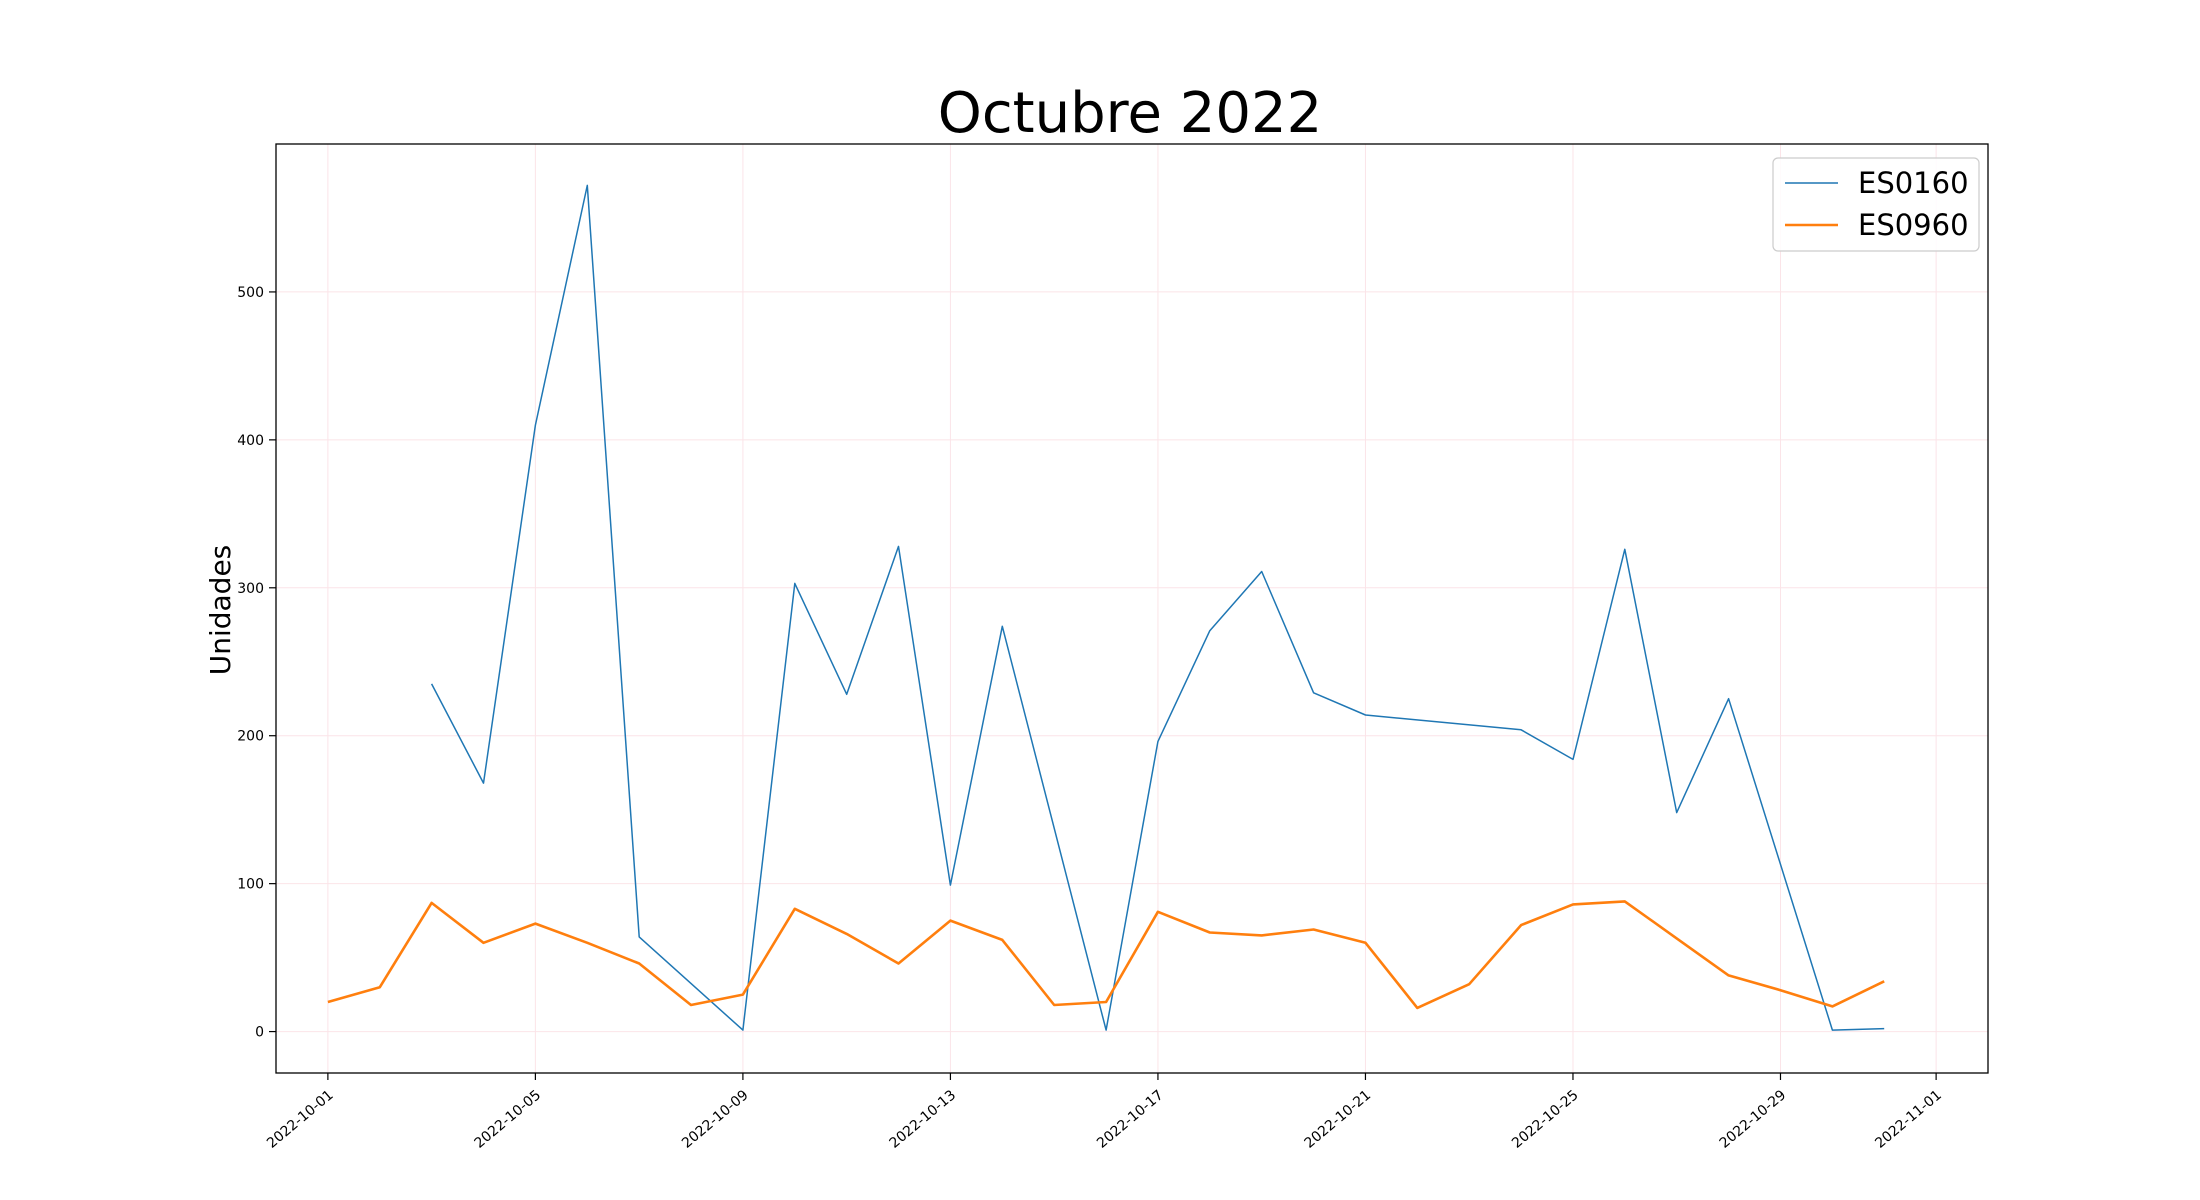  I want to click on x-tick-label: 2022-10-25, so click(1545, 1119).